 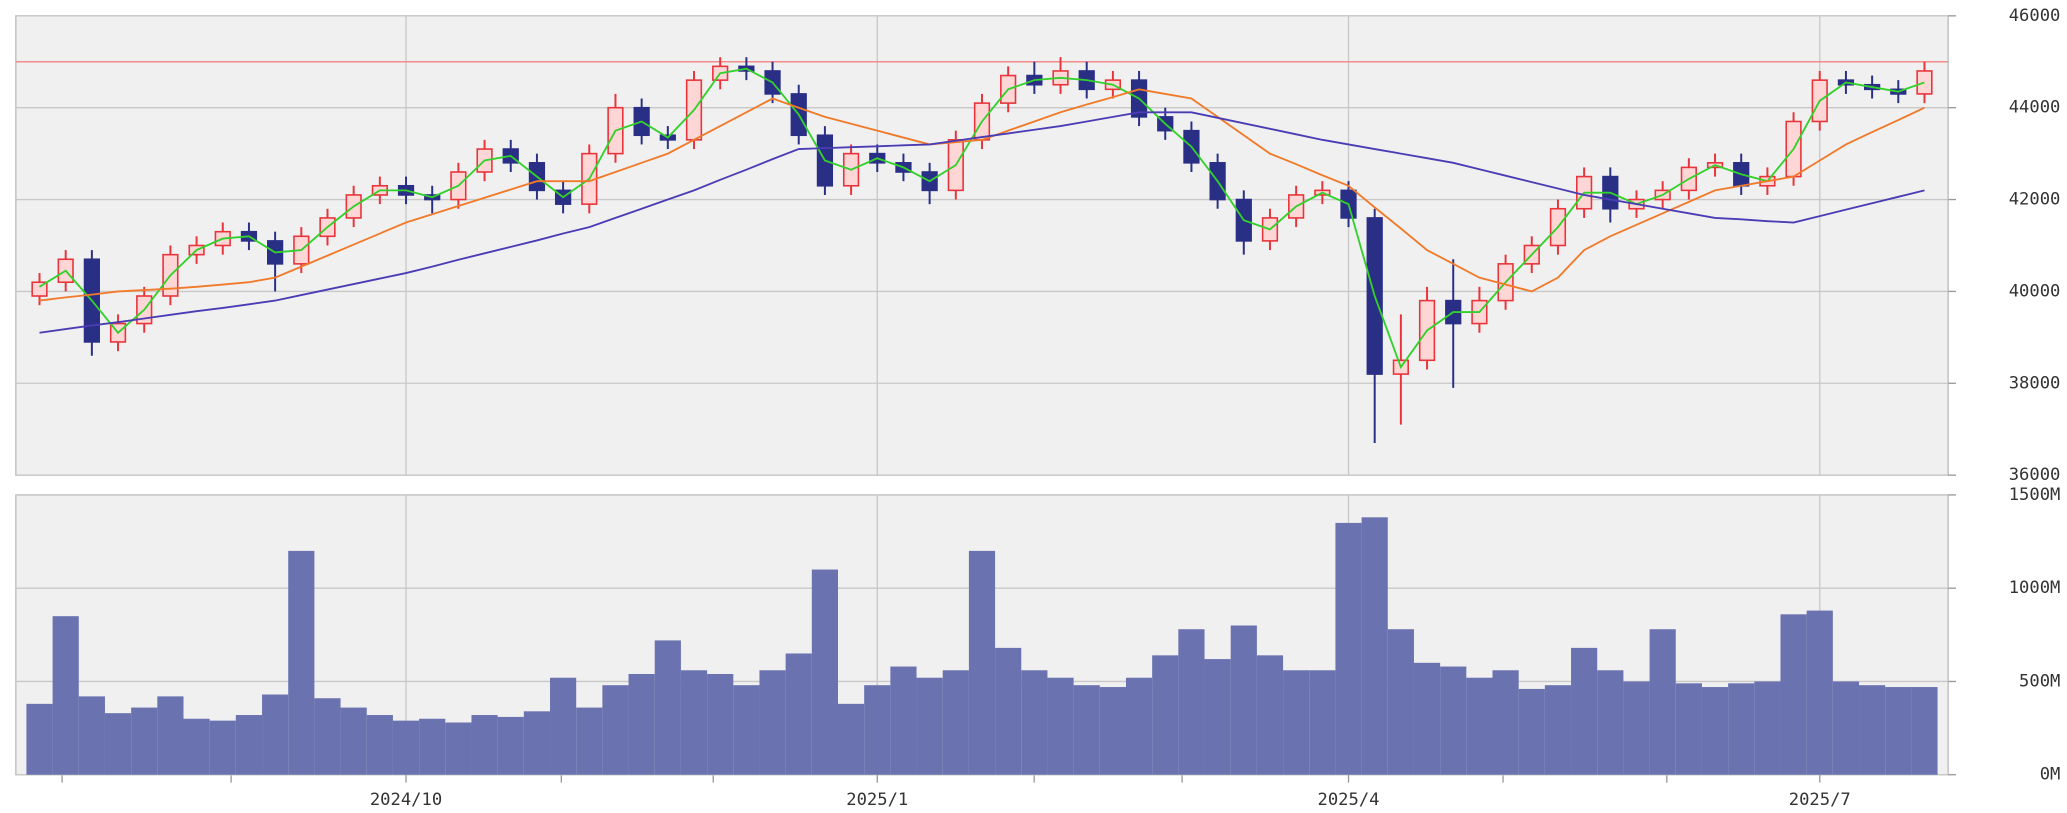 I want to click on x-tick-label: 2025/1, so click(x=877, y=800).